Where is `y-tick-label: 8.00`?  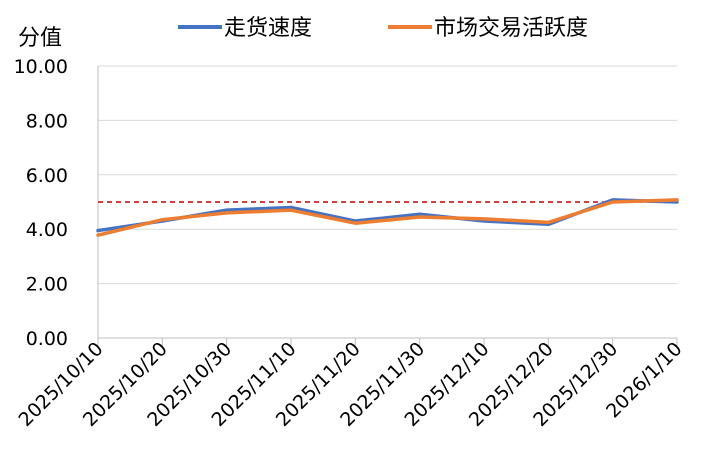 y-tick-label: 8.00 is located at coordinates (47, 121).